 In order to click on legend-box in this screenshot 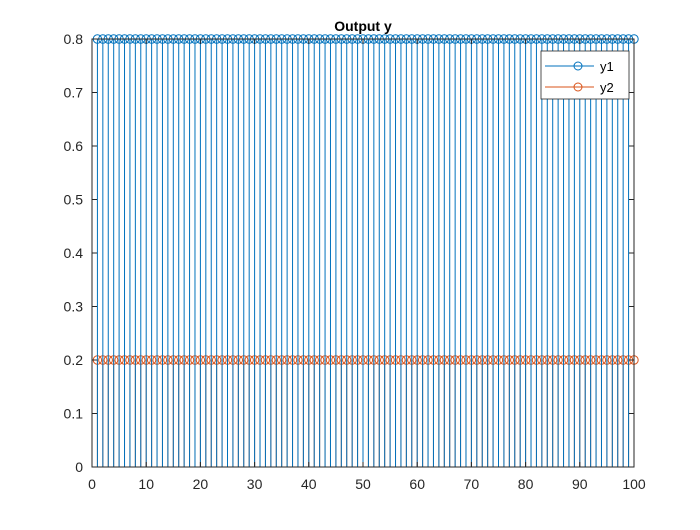, I will do `click(585, 75)`.